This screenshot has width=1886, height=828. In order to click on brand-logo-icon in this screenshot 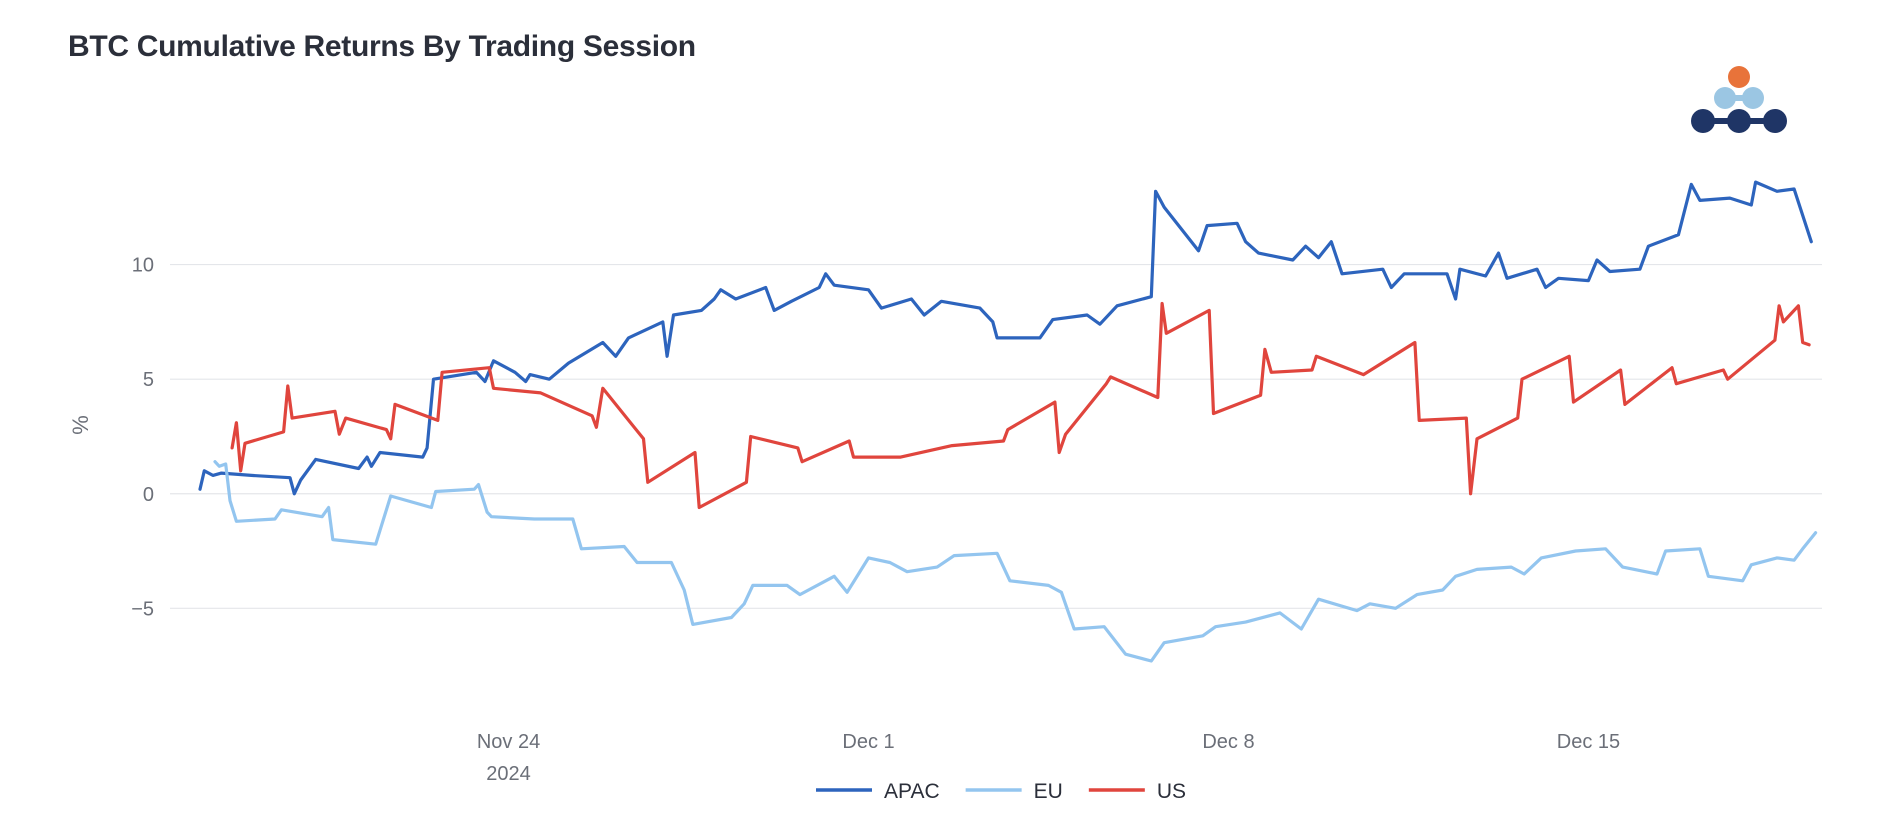, I will do `click(1739, 99)`.